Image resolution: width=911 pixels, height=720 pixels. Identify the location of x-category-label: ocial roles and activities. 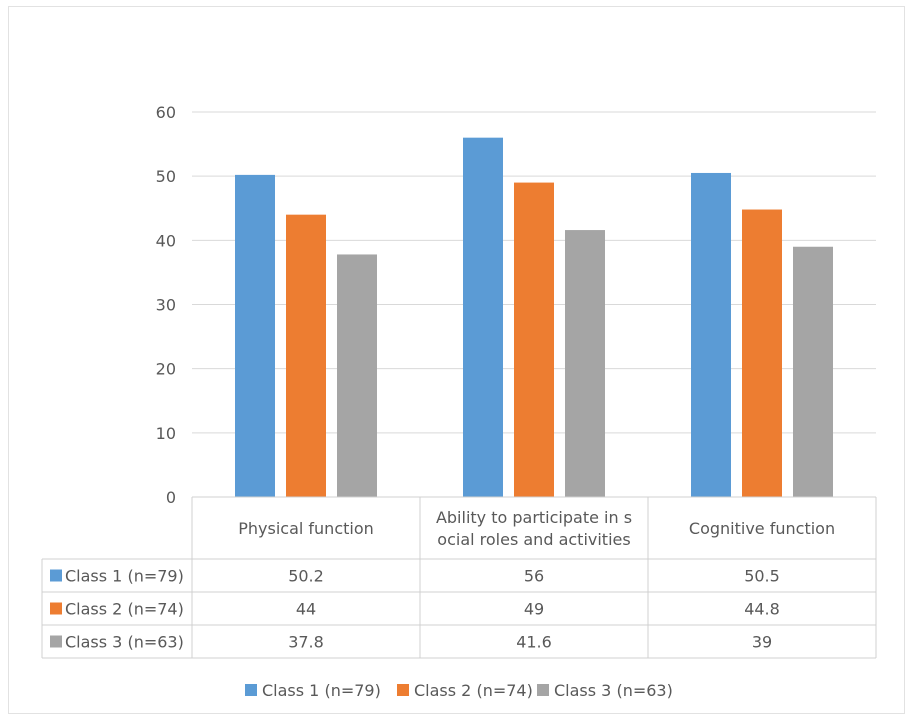
(533, 539).